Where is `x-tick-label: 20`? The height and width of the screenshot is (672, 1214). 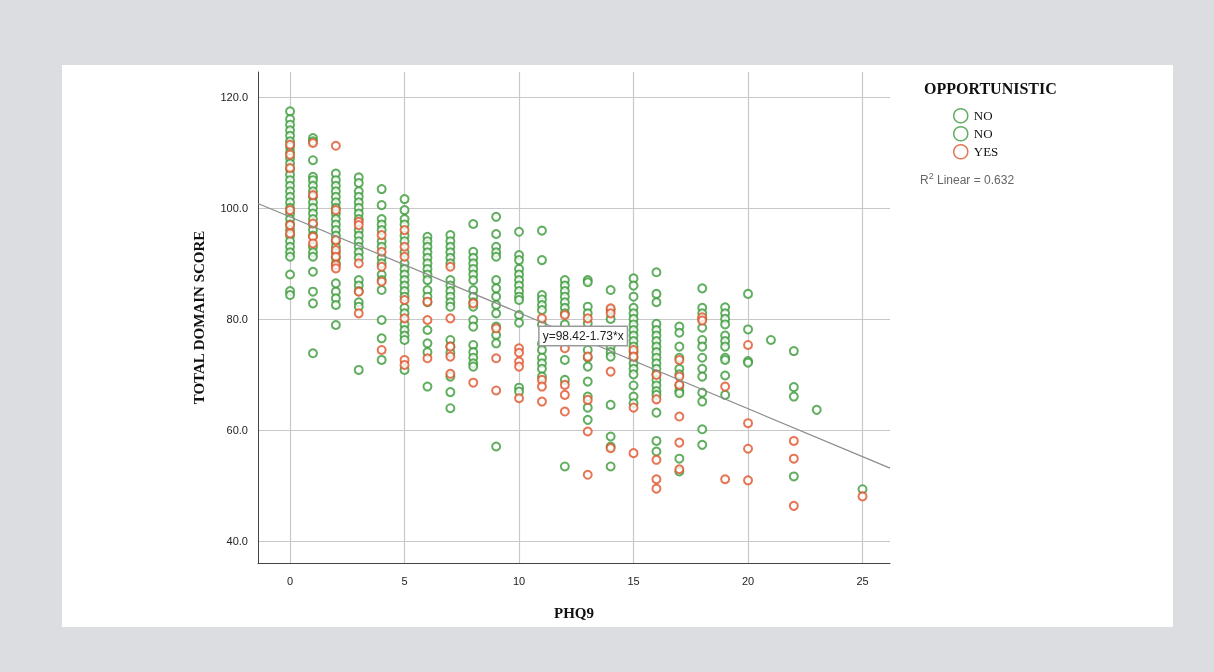
x-tick-label: 20 is located at coordinates (748, 580).